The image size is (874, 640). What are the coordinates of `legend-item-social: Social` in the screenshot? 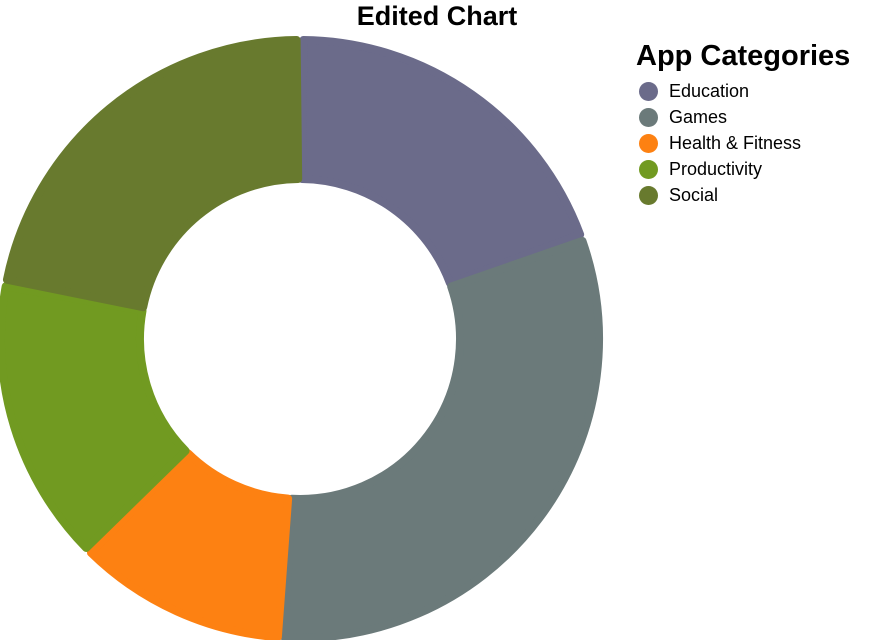 It's located at (754, 195).